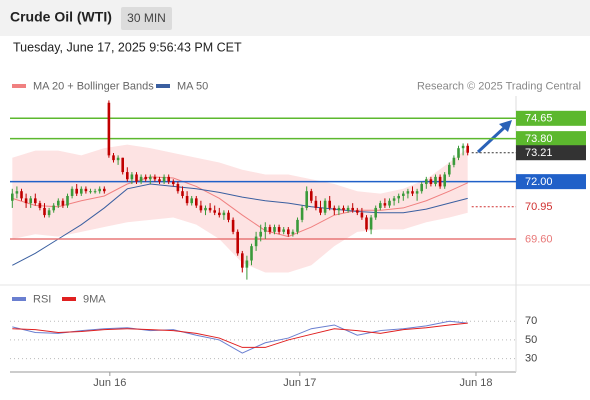  What do you see at coordinates (146, 18) in the screenshot?
I see `timeframe-box` at bounding box center [146, 18].